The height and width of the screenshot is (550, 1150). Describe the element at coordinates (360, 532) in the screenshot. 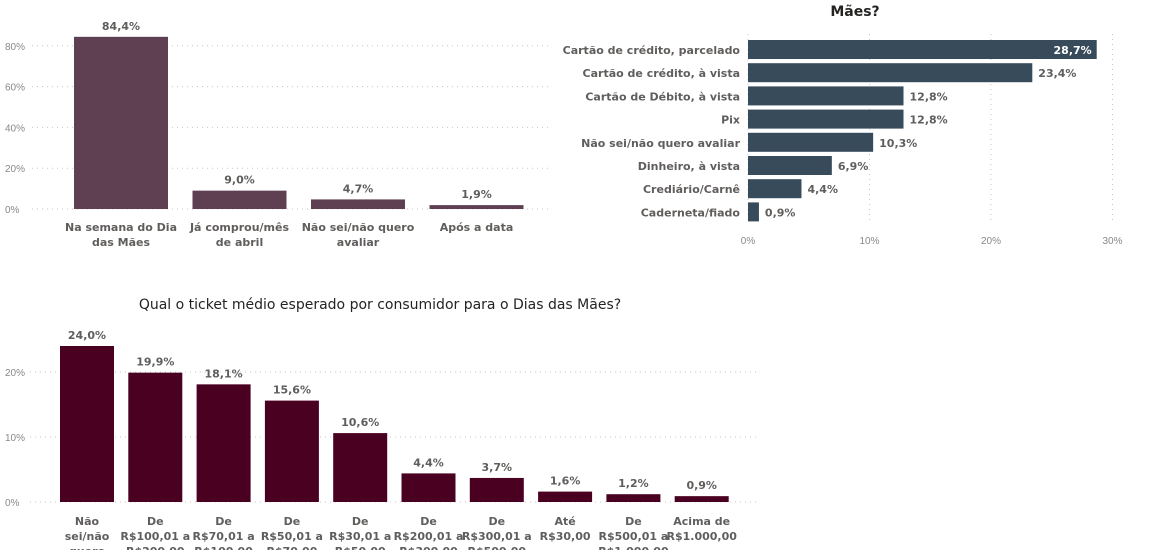

I see `c2-category-label: DeR$30,01 aR$50,00` at that location.